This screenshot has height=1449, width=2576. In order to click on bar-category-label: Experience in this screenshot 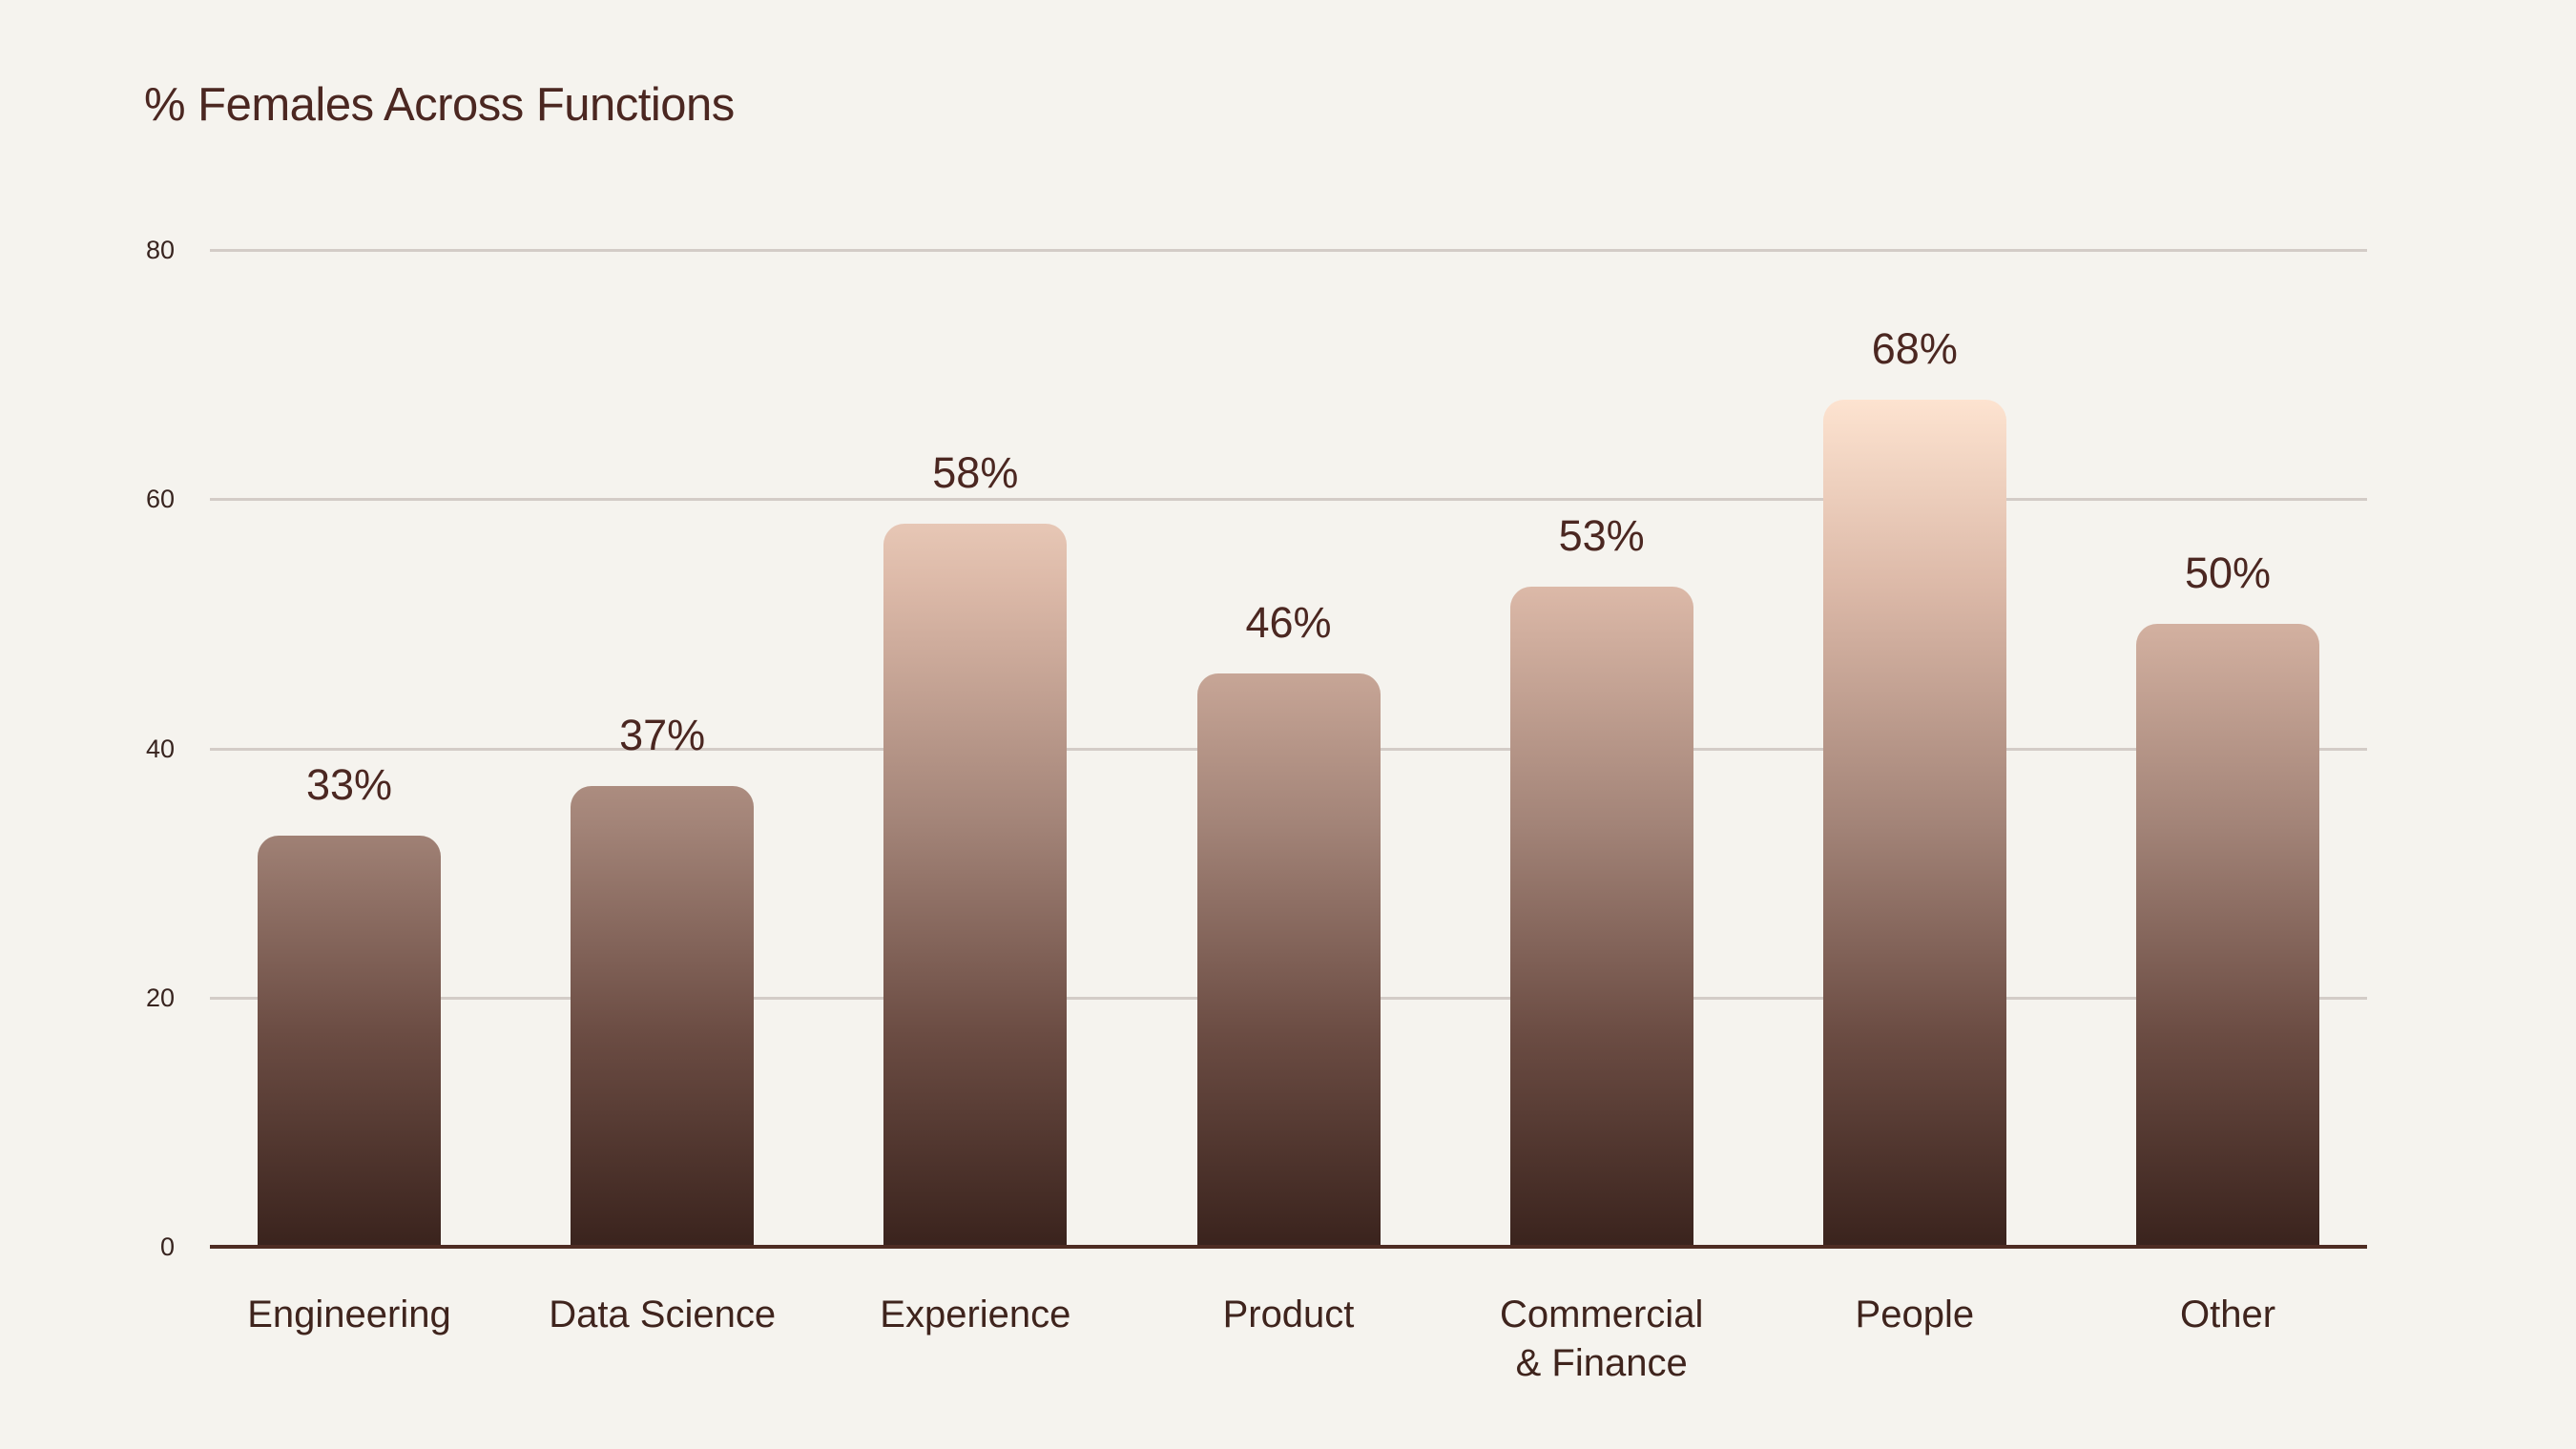, I will do `click(975, 1315)`.